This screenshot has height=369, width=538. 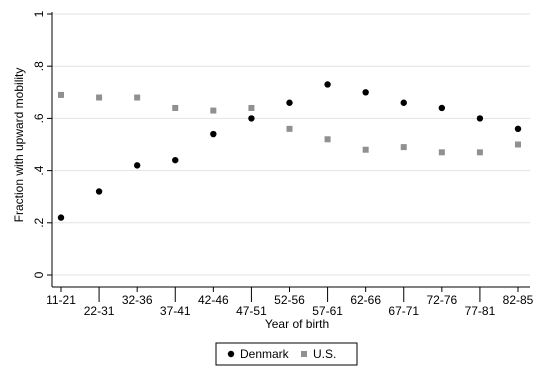 I want to click on x-tick-label: 67-71, so click(x=403, y=311).